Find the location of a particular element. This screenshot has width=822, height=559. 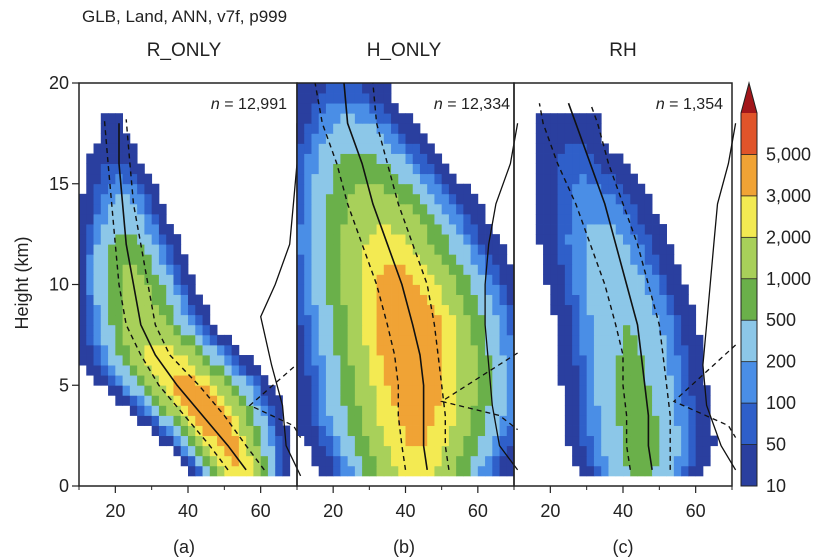

median-line is located at coordinates (385, 276).